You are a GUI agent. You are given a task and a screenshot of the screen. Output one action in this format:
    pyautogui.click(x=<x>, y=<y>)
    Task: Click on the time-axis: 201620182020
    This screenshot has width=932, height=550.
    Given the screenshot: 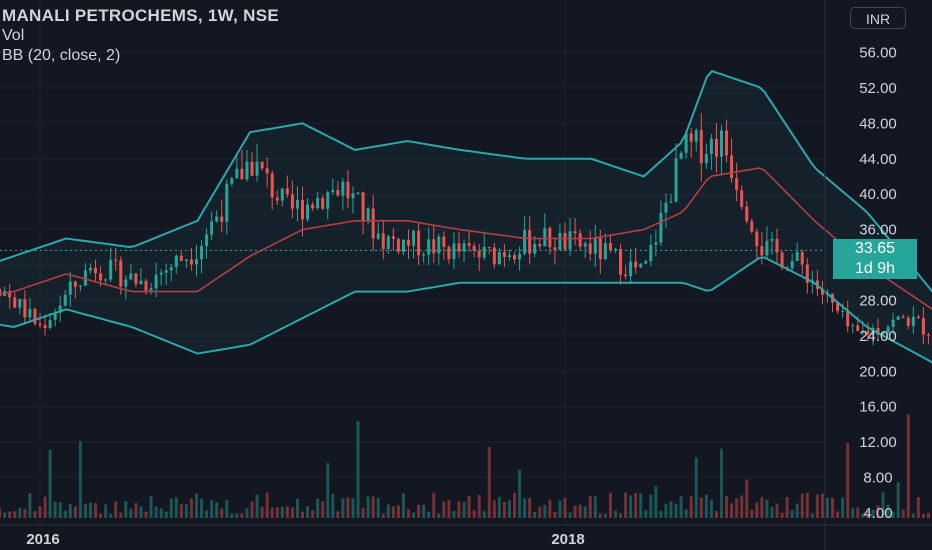 What is the action you would take?
    pyautogui.click(x=479, y=539)
    